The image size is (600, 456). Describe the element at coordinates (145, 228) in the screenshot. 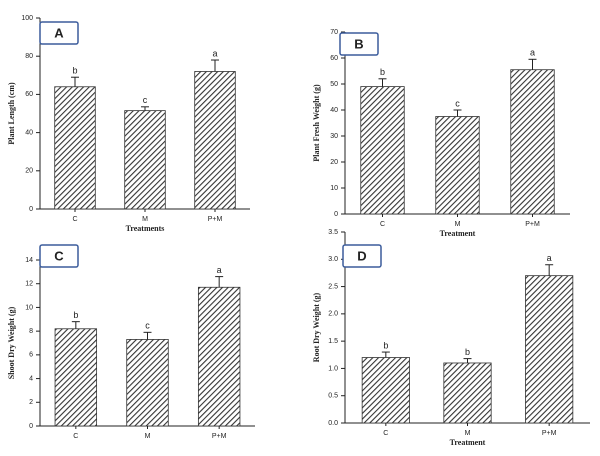

I see `x-axis-label: Treatments` at that location.